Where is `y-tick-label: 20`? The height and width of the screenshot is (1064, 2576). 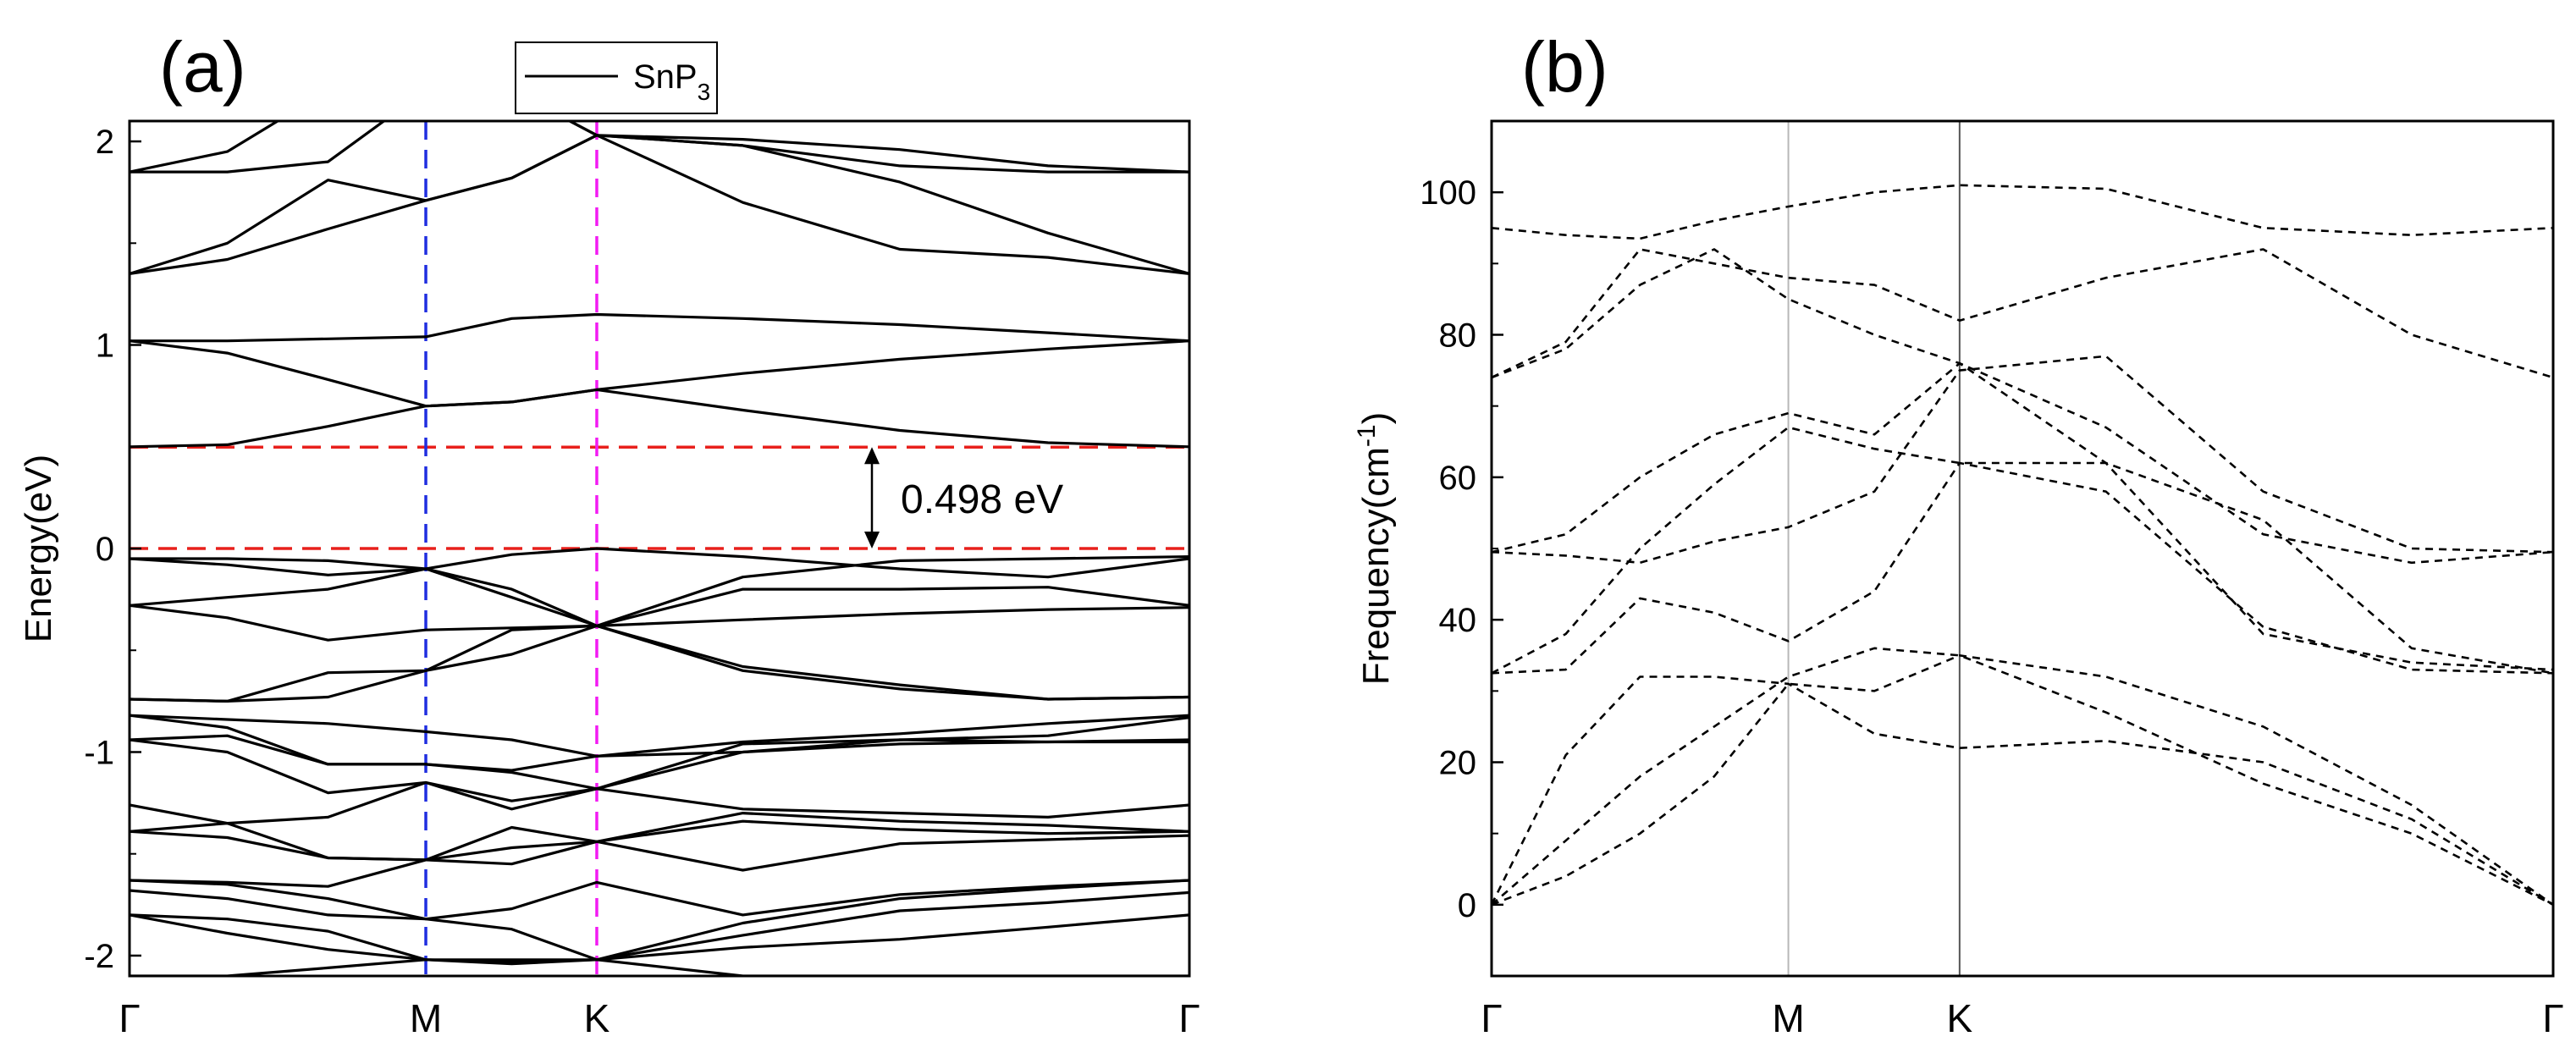
y-tick-label: 20 is located at coordinates (1458, 764).